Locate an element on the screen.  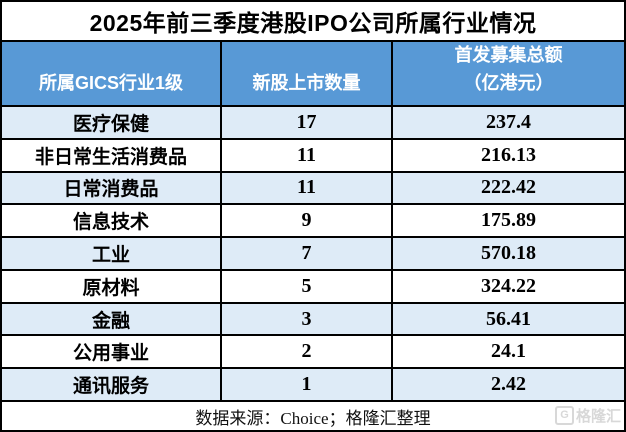
column-header-amount-line1: 首发募集总额 is located at coordinates (508, 55).